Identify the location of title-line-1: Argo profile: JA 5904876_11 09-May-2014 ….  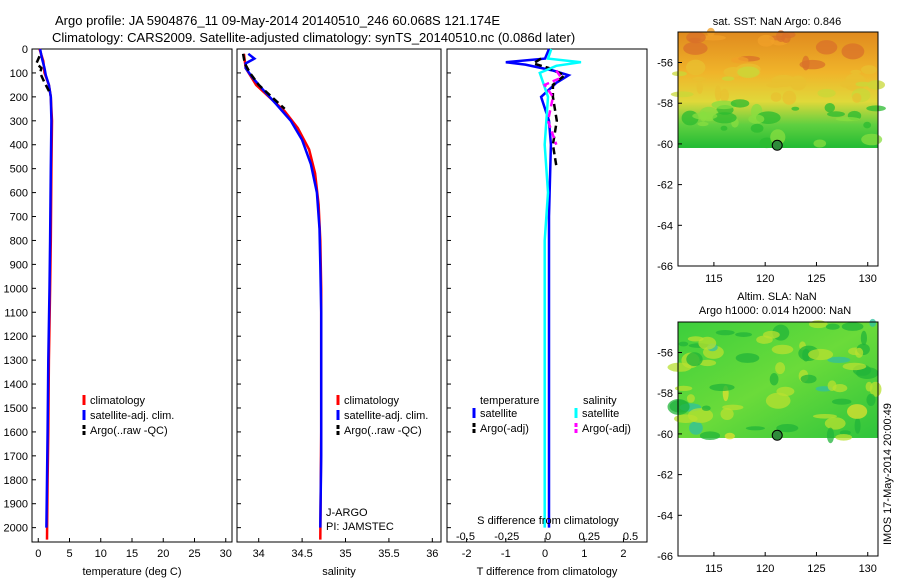
(277, 20).